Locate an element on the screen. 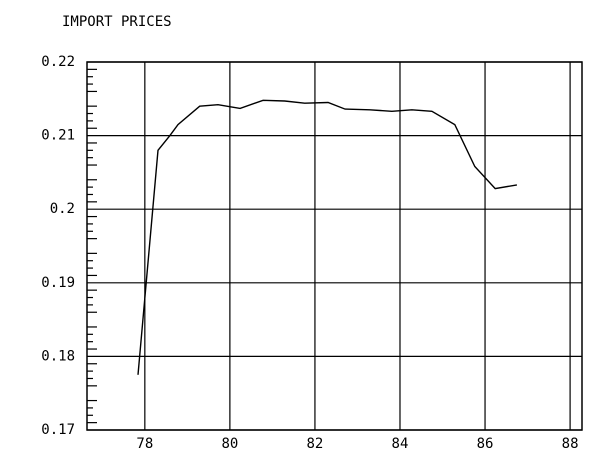  y-tick-label: 0.22 is located at coordinates (58, 62).